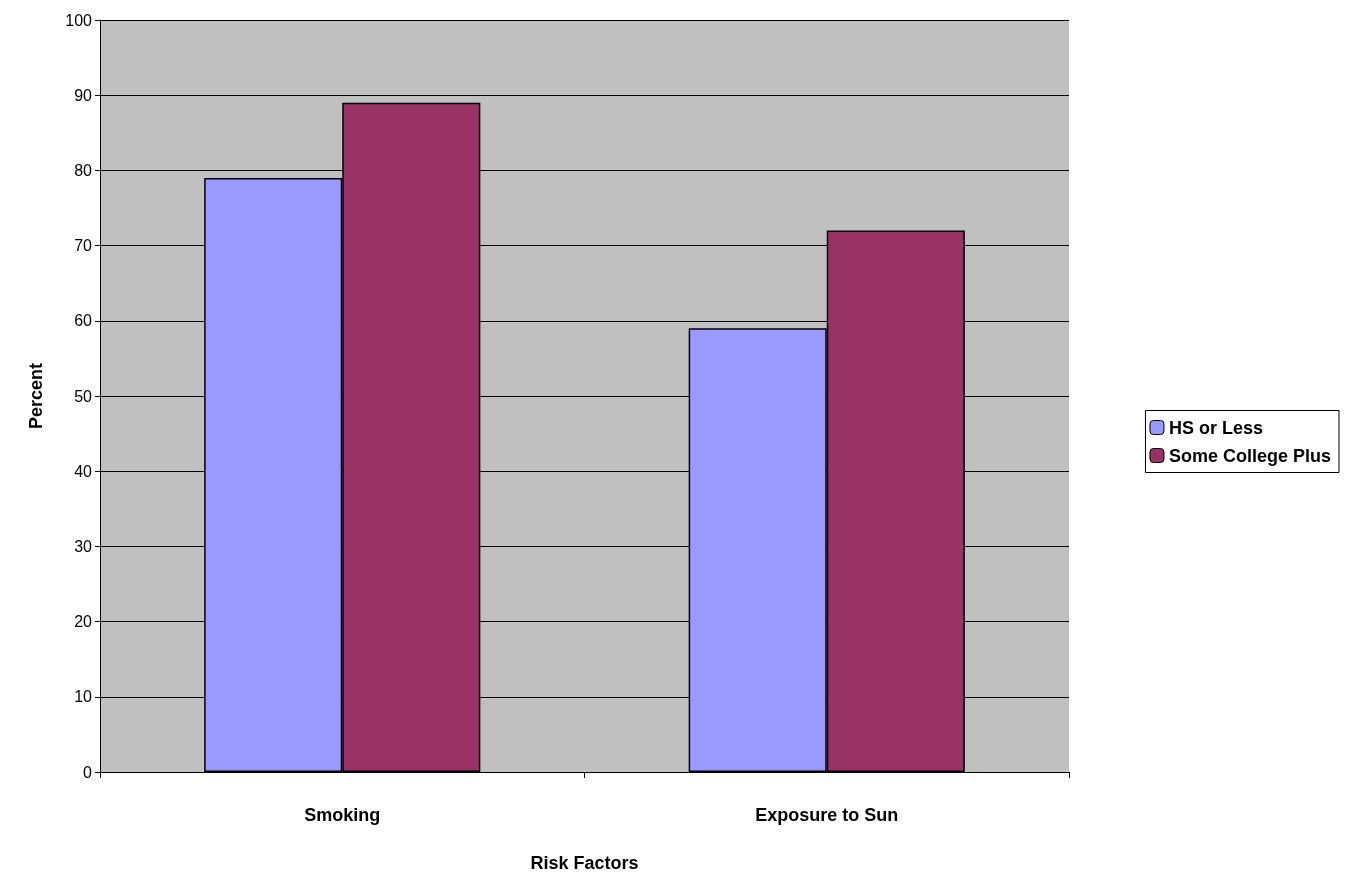 The width and height of the screenshot is (1351, 883). I want to click on y-tick-label: 0, so click(88, 772).